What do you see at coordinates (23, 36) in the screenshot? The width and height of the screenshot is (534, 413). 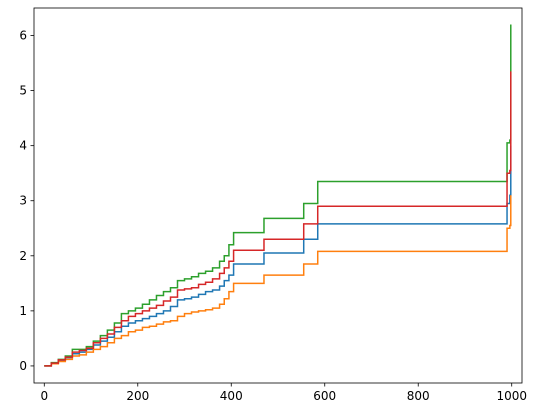 I see `y-tick-label: 6` at bounding box center [23, 36].